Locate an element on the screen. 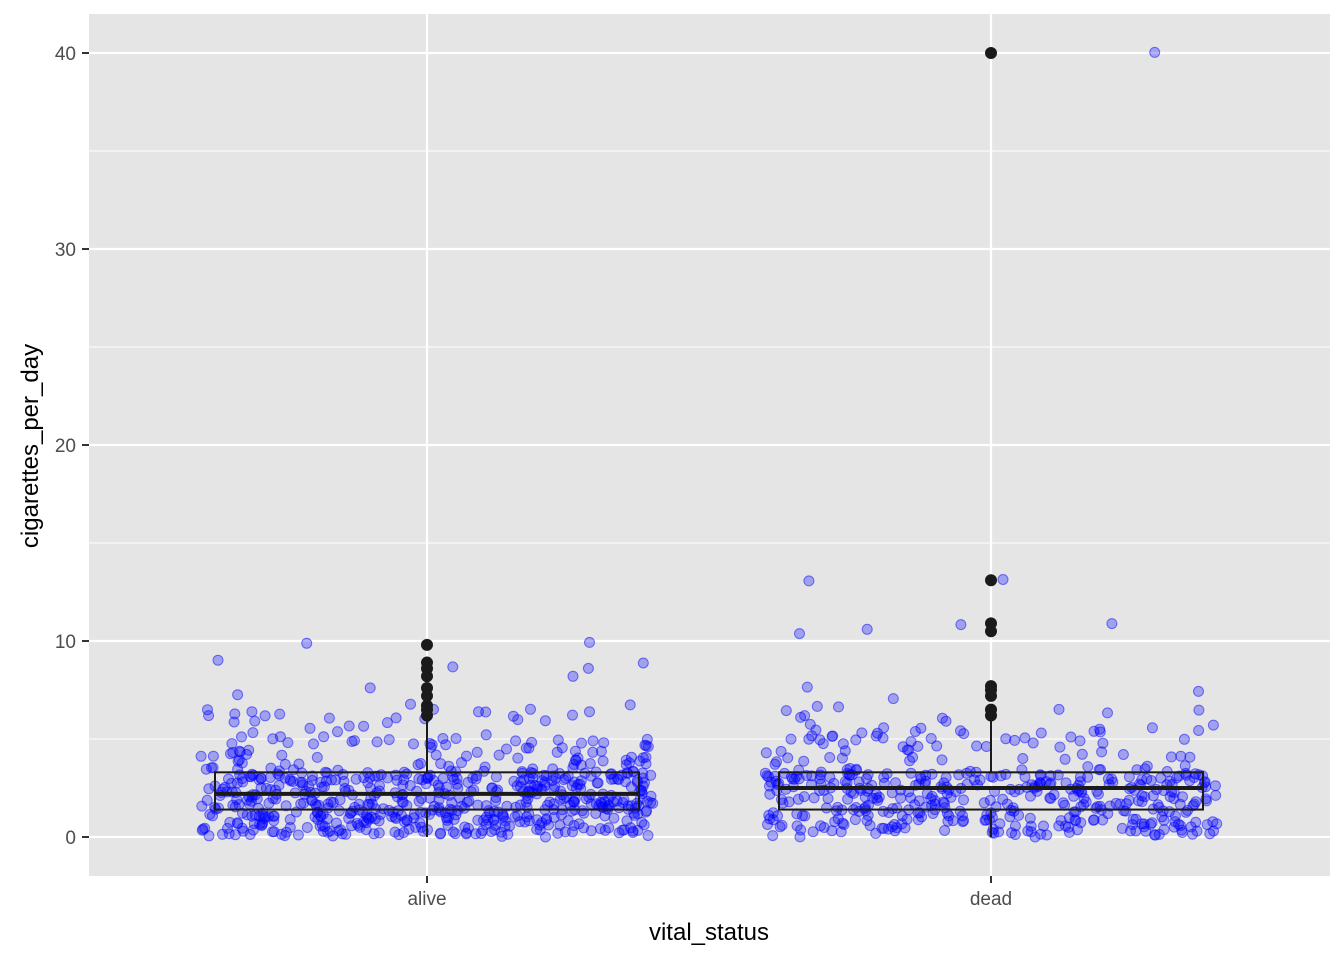  y-tick-label: 10 is located at coordinates (65, 642).